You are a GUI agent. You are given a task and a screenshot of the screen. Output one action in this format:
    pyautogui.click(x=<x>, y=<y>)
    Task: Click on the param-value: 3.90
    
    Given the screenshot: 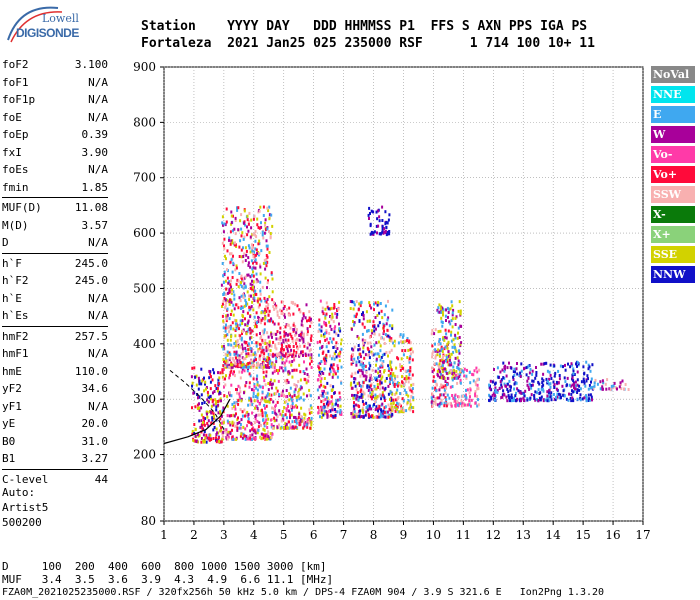 What is the action you would take?
    pyautogui.click(x=95, y=152)
    